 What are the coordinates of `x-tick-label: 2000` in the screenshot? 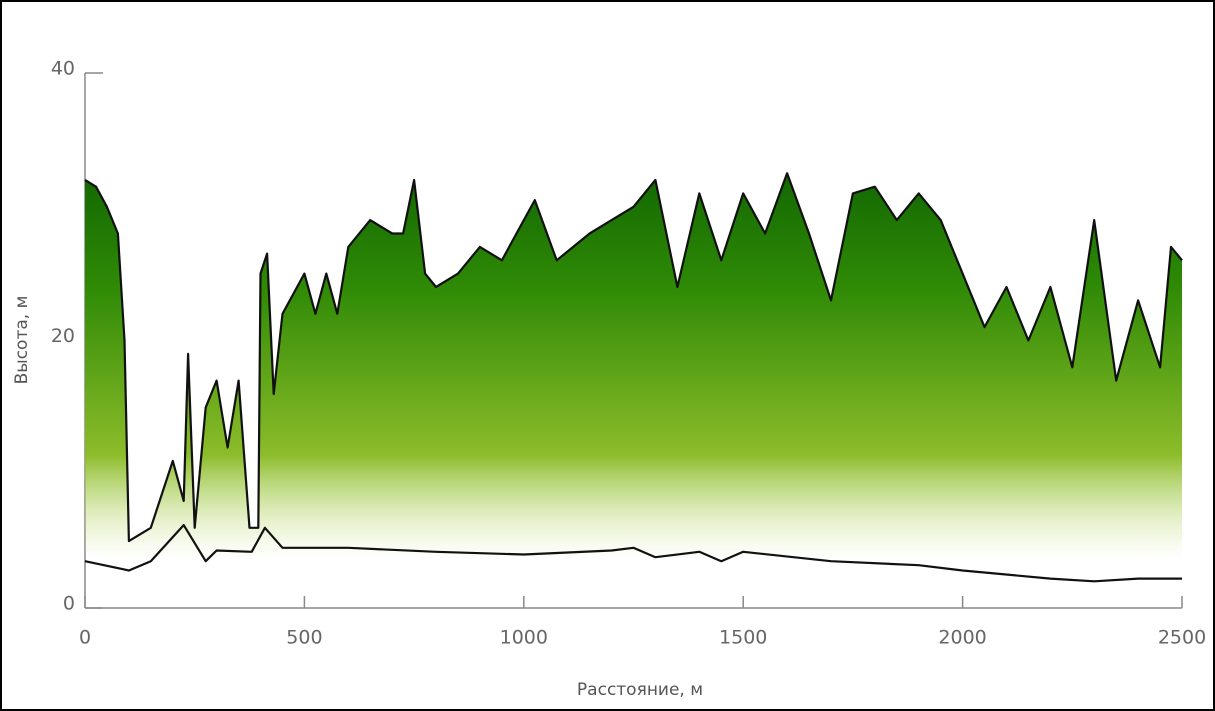 It's located at (962, 638).